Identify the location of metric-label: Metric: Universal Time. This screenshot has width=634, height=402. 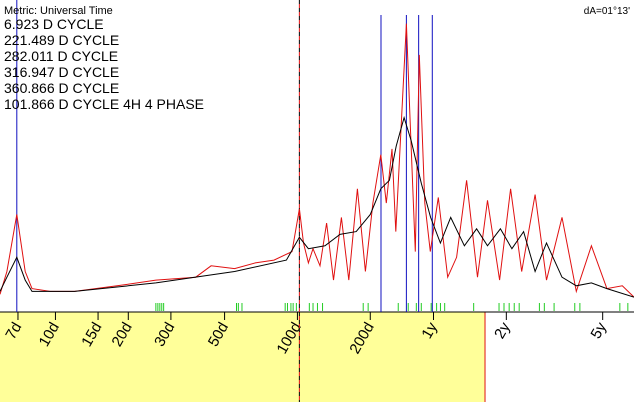
(58, 11).